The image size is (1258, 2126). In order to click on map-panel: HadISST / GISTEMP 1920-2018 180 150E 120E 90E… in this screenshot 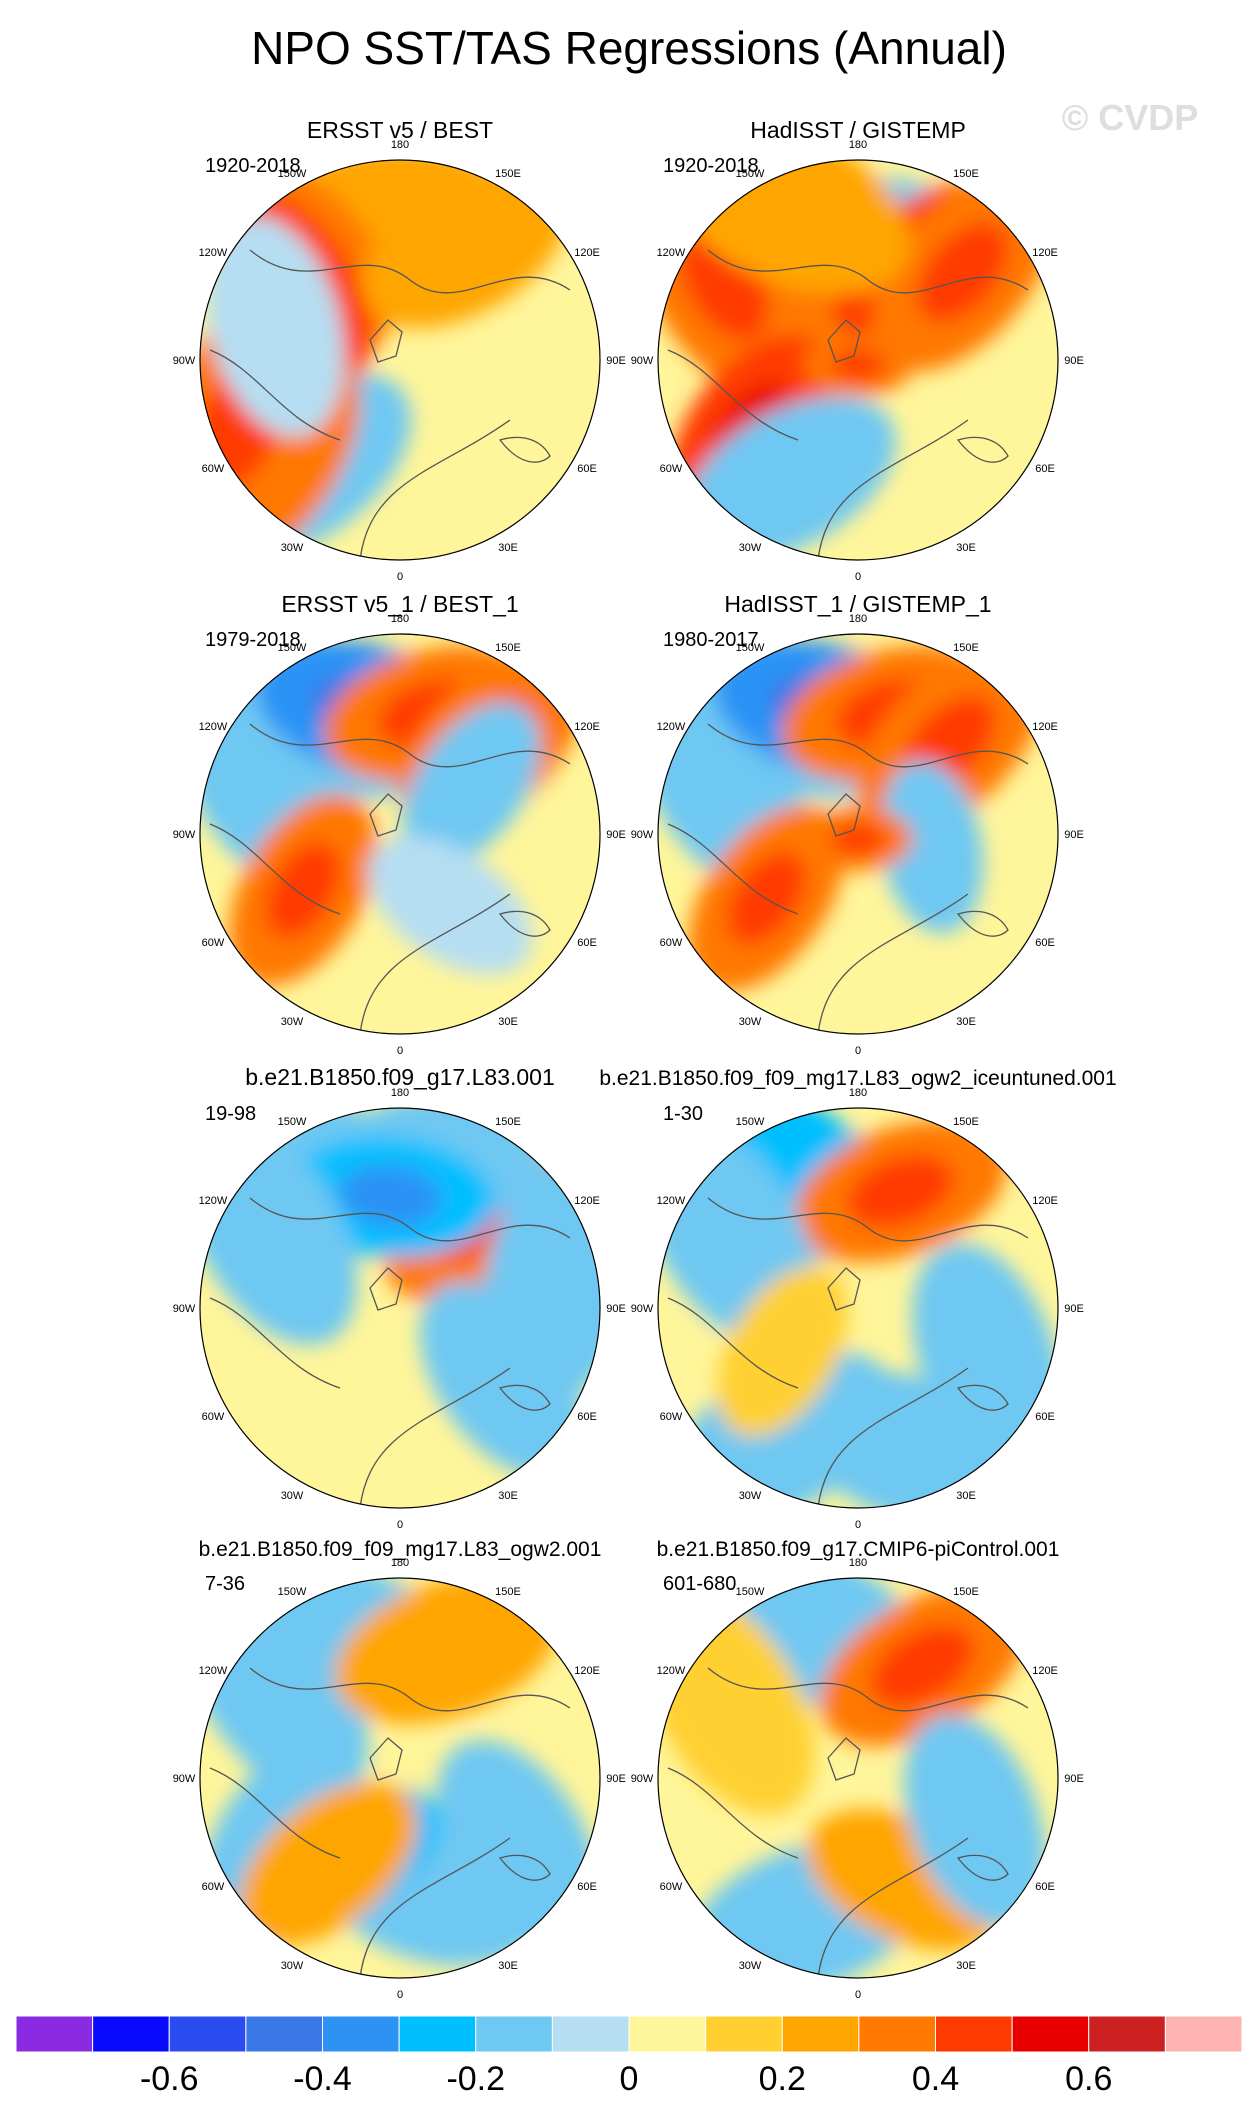, I will do `click(857, 350)`.